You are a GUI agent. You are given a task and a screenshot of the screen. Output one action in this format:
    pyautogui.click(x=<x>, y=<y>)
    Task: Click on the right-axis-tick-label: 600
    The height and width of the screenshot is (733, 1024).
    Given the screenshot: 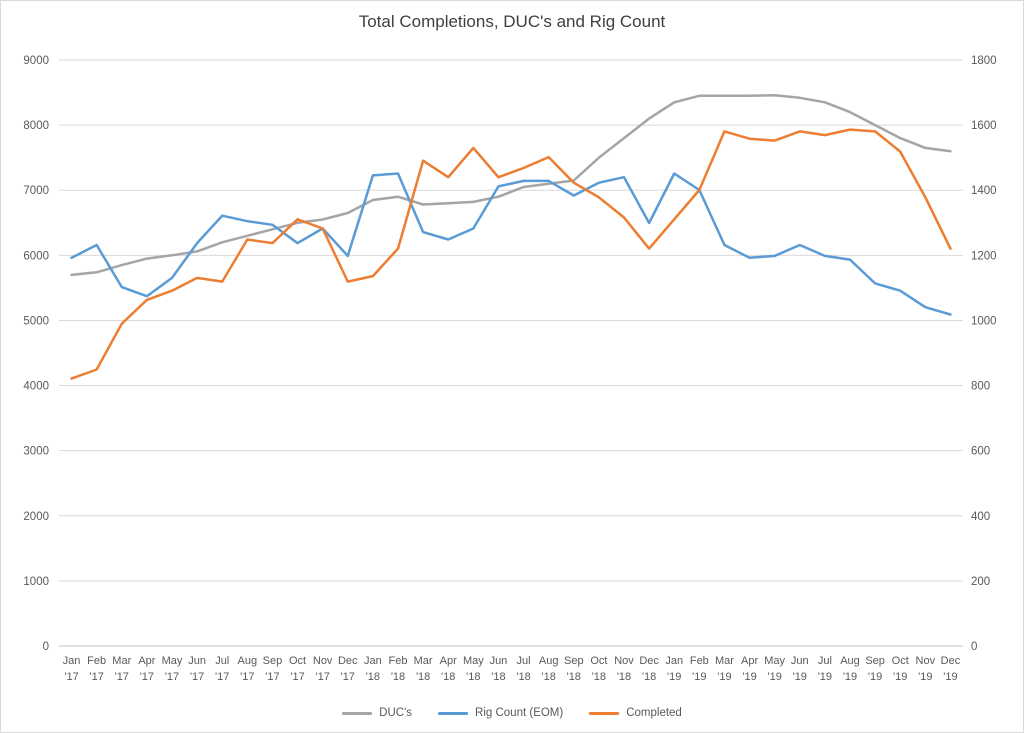 What is the action you would take?
    pyautogui.click(x=980, y=452)
    